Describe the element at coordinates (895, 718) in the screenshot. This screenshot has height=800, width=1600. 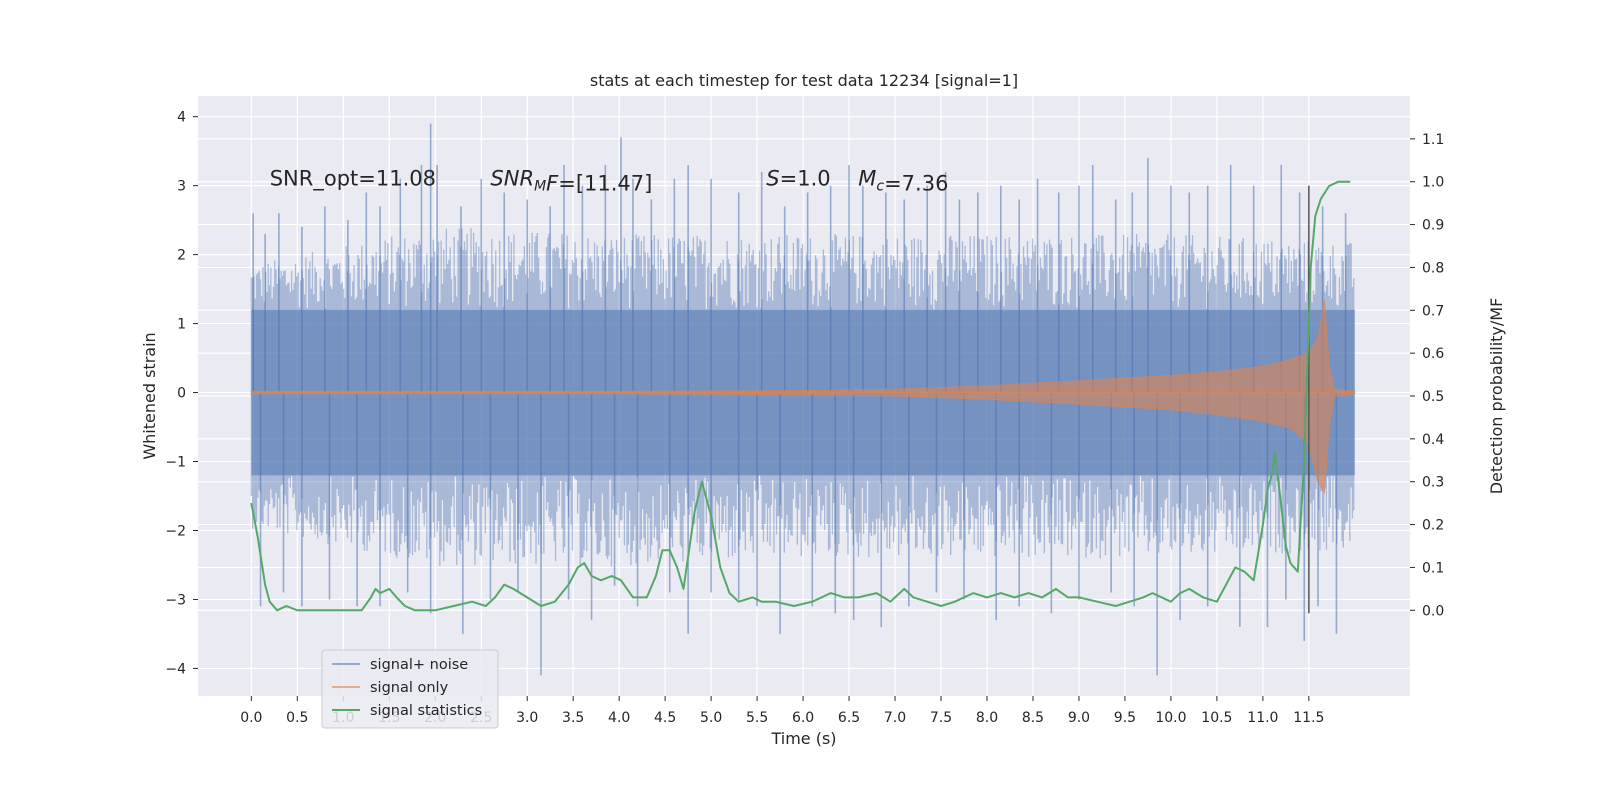
I see `x-tick-label: 7.0` at that location.